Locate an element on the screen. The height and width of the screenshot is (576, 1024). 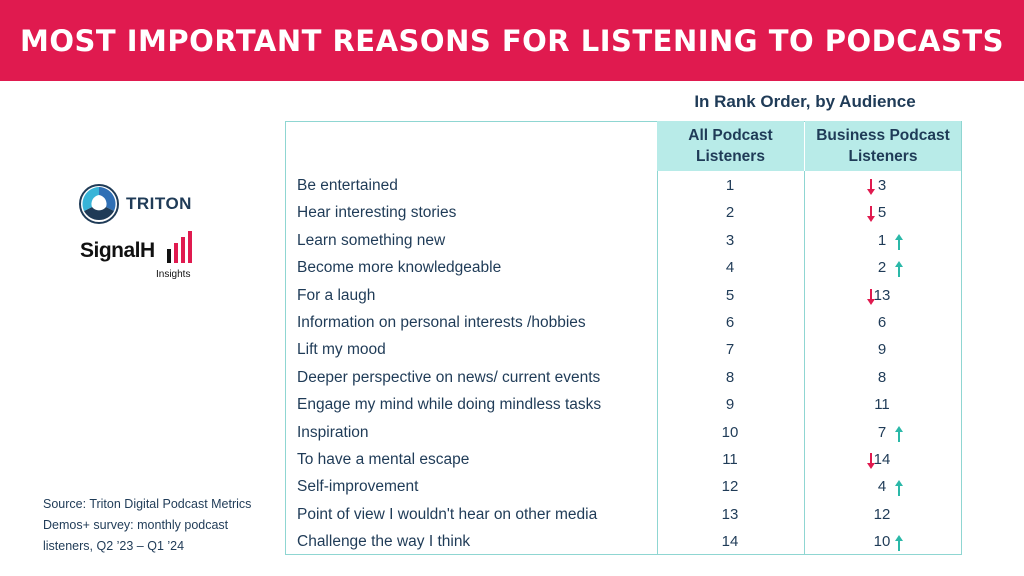
rank-business-value: 9 is located at coordinates (882, 350).